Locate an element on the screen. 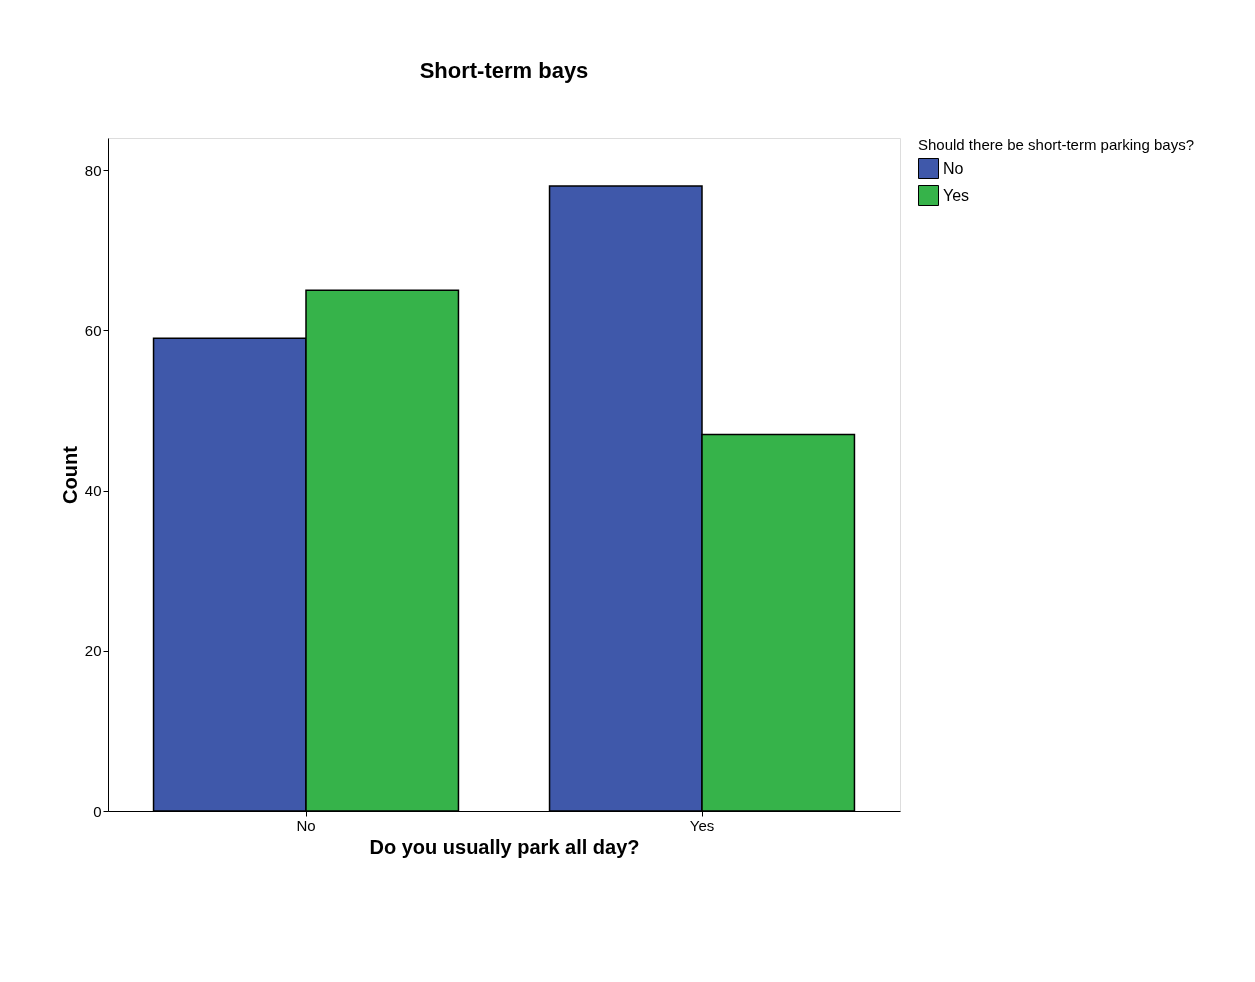 The width and height of the screenshot is (1255, 982). legend-label: Yes is located at coordinates (956, 195).